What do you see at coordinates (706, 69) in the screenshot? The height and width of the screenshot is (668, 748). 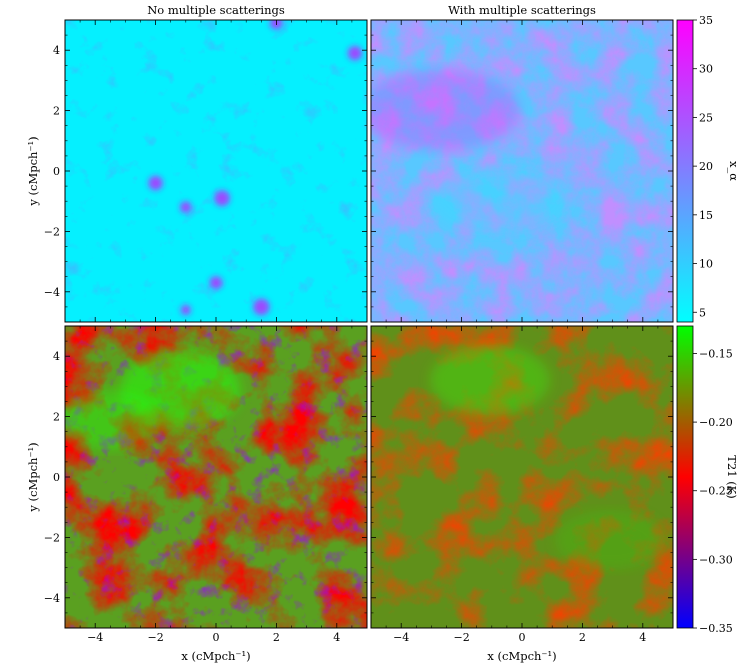 I see `colorbar-tick-label: 30` at bounding box center [706, 69].